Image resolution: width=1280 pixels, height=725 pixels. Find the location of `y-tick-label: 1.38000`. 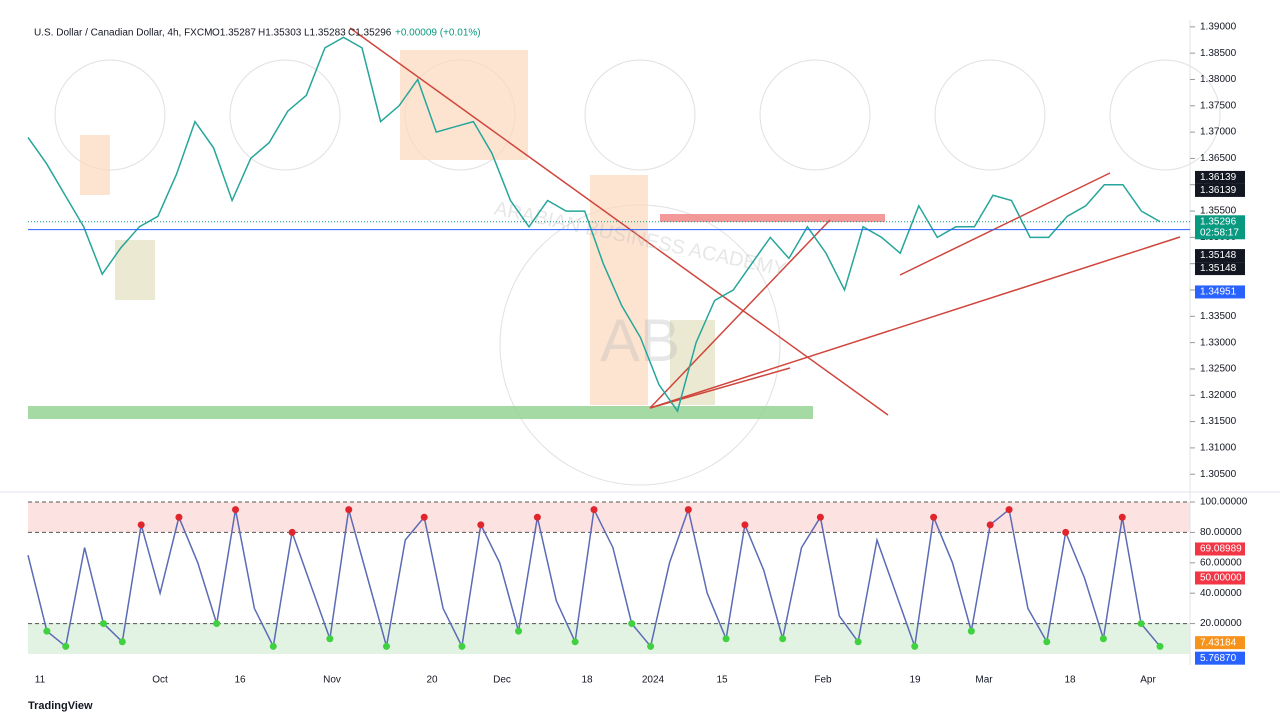

y-tick-label: 1.38000 is located at coordinates (1218, 79).